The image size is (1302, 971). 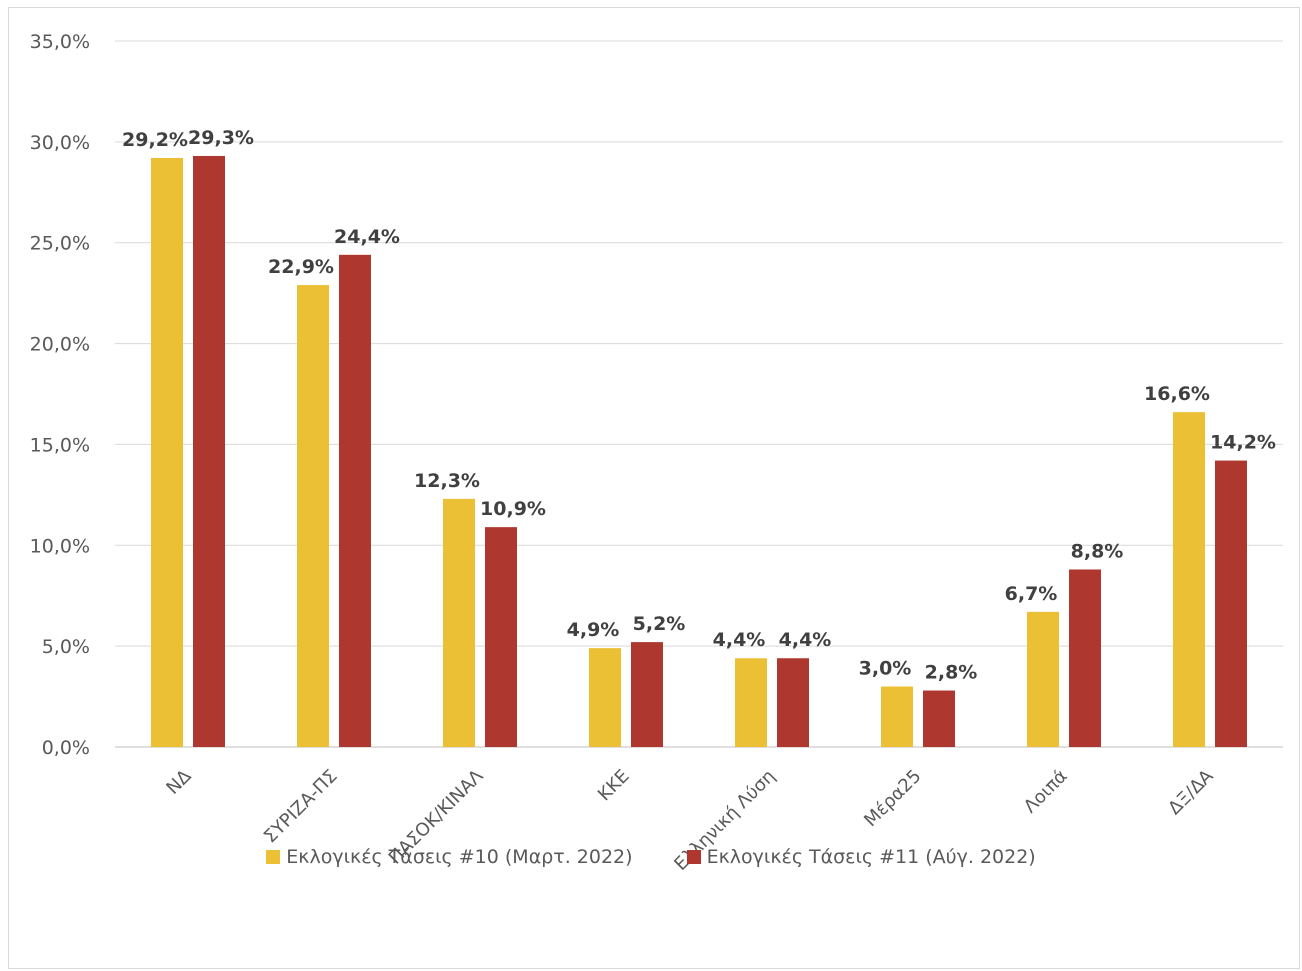 What do you see at coordinates (367, 237) in the screenshot?
I see `data-label: 24,4%` at bounding box center [367, 237].